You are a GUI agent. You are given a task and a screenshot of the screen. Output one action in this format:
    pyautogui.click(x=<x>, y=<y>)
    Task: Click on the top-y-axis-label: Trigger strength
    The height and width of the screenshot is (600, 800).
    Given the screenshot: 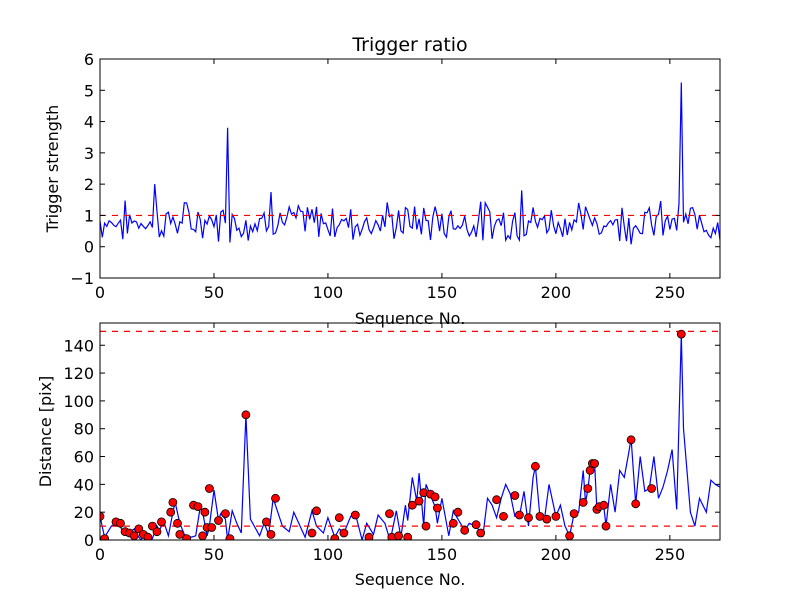 What is the action you would take?
    pyautogui.click(x=52, y=169)
    